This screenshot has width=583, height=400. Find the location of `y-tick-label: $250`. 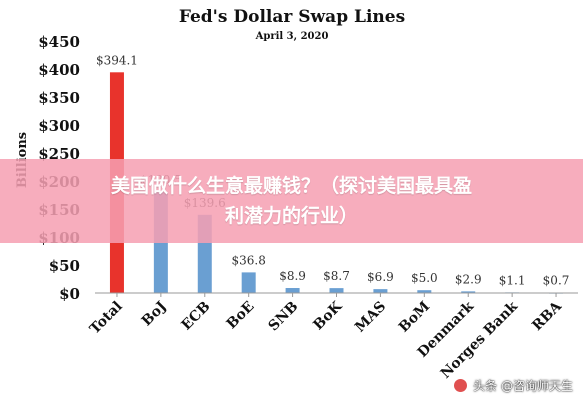

y-tick-label: $250 is located at coordinates (59, 154).